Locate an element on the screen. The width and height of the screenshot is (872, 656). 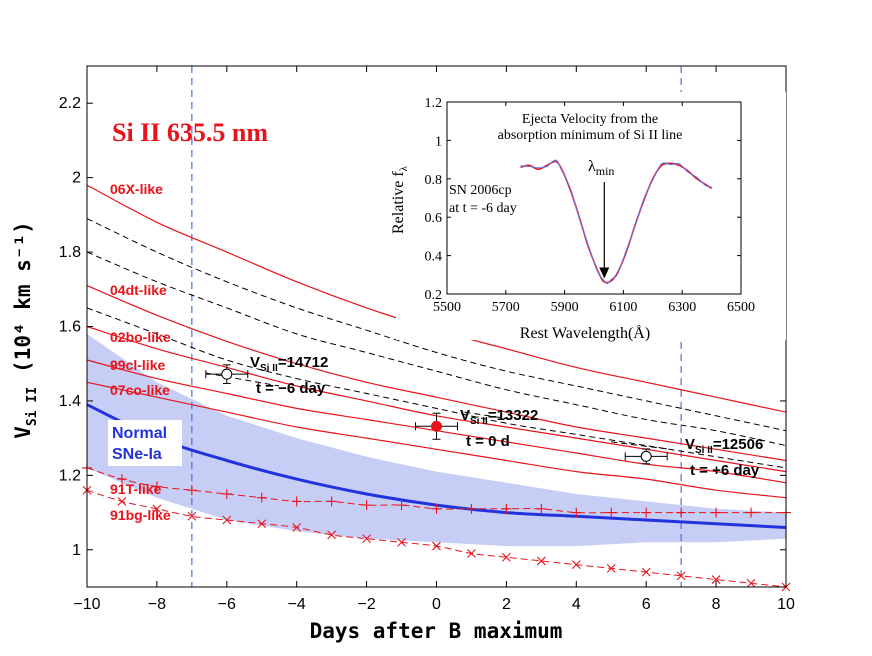
inset-frame is located at coordinates (594, 198).